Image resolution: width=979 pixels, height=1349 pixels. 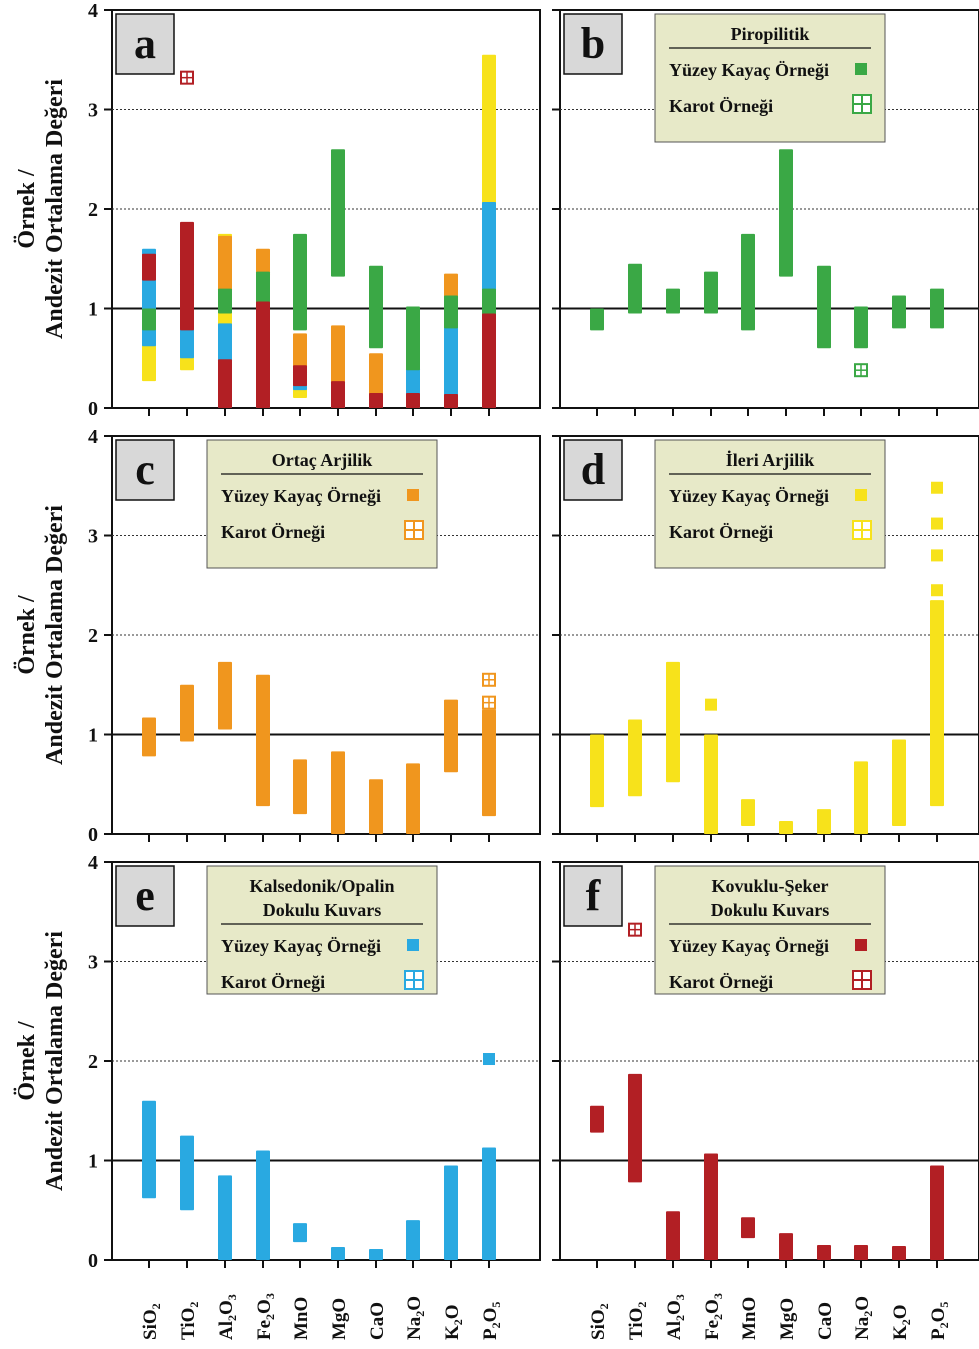 I want to click on x-category-label: CaO, so click(x=825, y=1321).